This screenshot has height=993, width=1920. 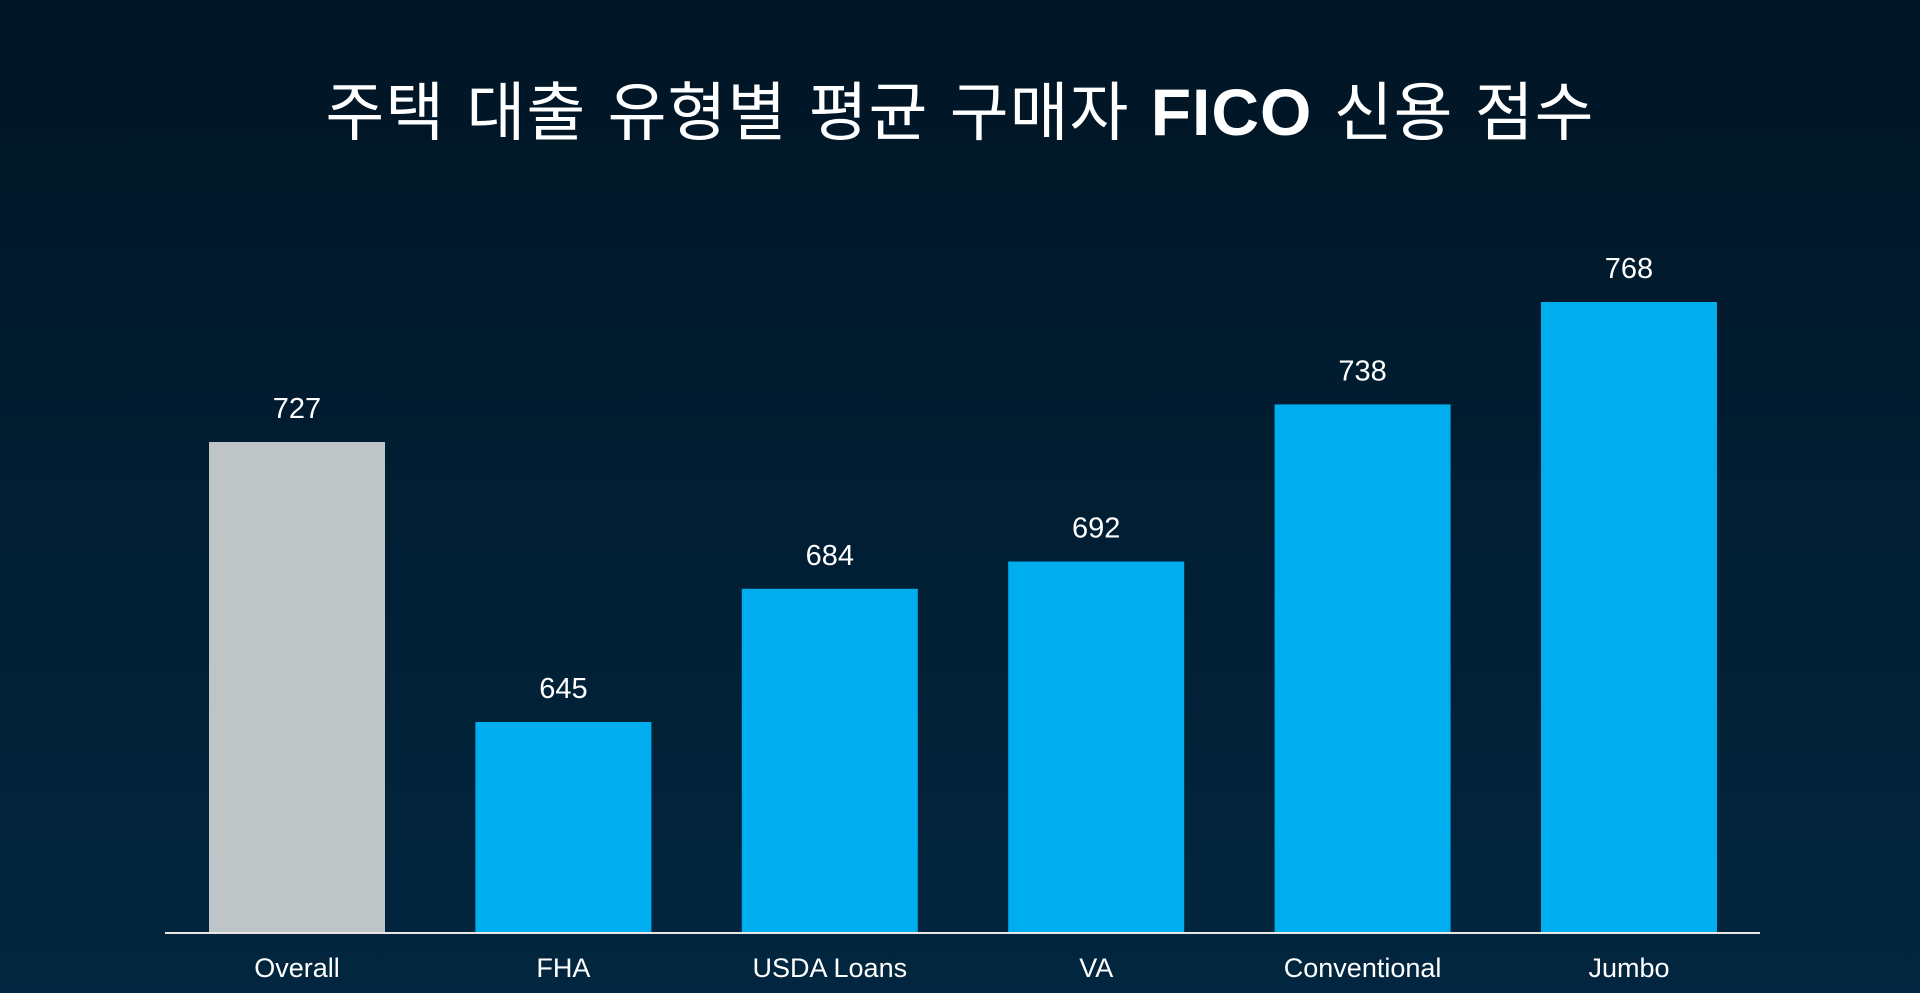 What do you see at coordinates (1629, 269) in the screenshot?
I see `value-label-jumbo: 768` at bounding box center [1629, 269].